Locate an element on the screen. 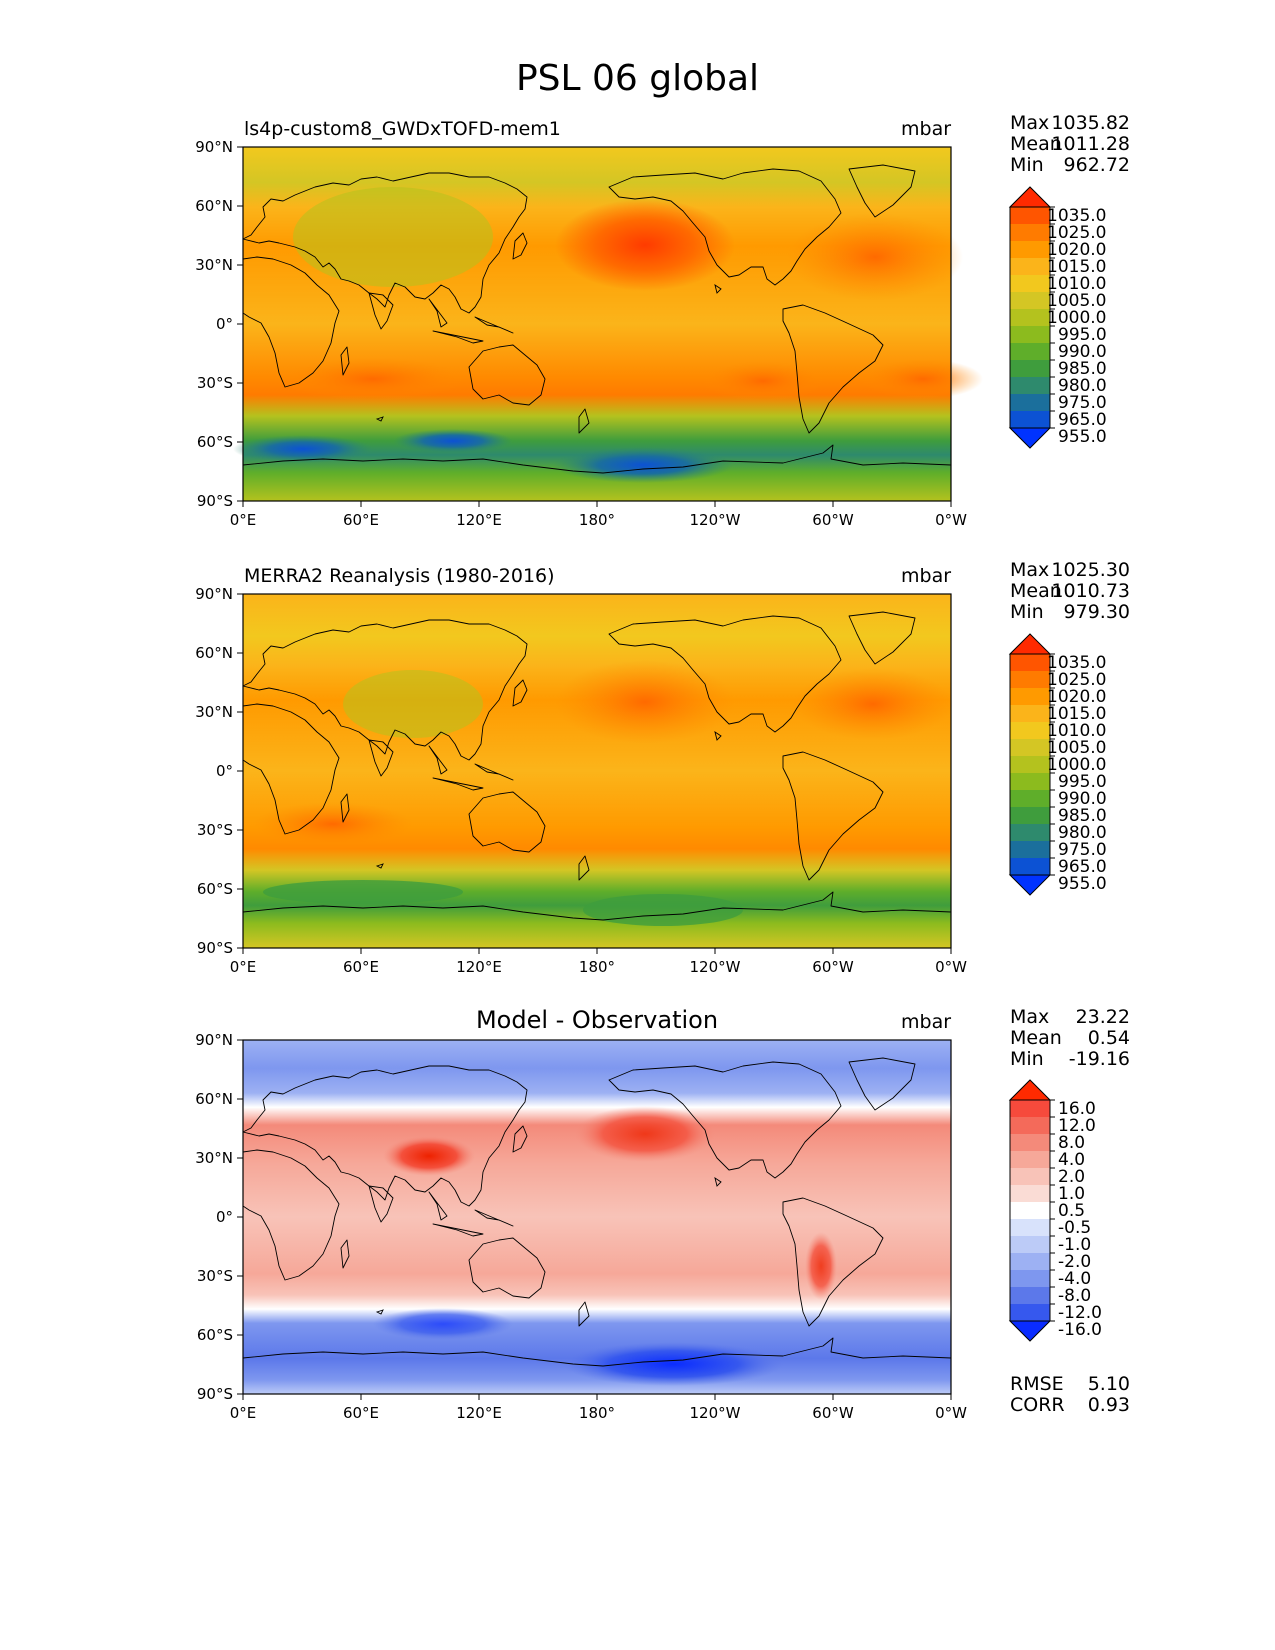 This screenshot has width=1275, height=1650. stat-min-value-obs: 979.30 is located at coordinates (1096, 612).